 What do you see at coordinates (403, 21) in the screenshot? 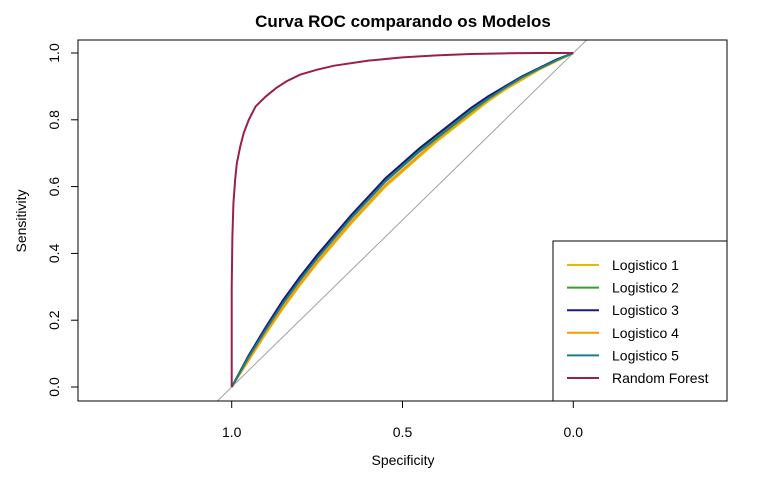
I see `chart-title: Curva ROC comparando os Modelos` at bounding box center [403, 21].